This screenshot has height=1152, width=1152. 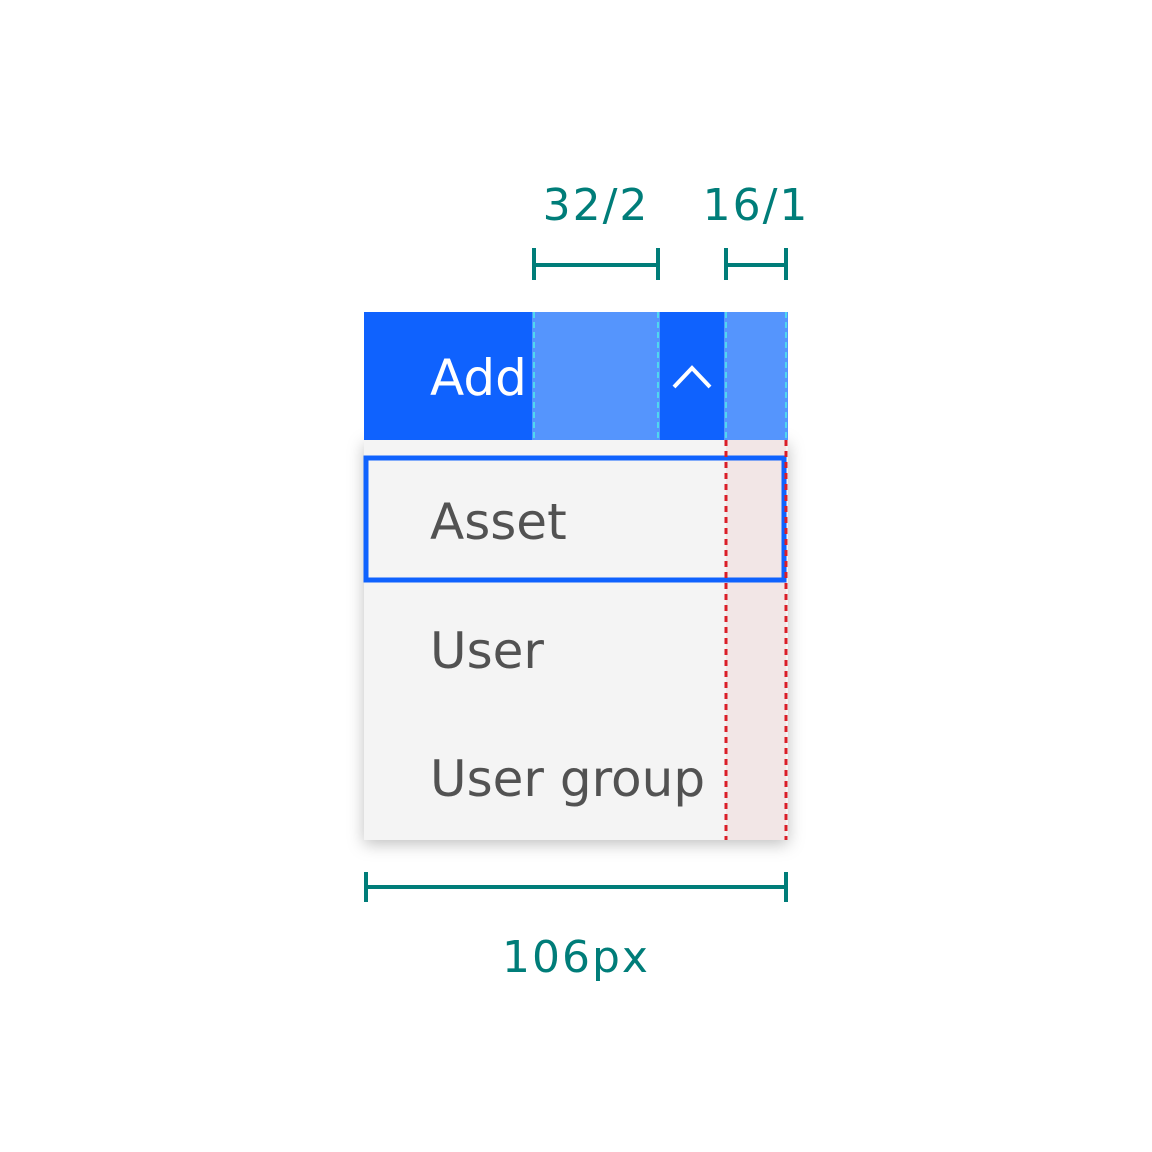 I want to click on button-label: Add, so click(x=478, y=378).